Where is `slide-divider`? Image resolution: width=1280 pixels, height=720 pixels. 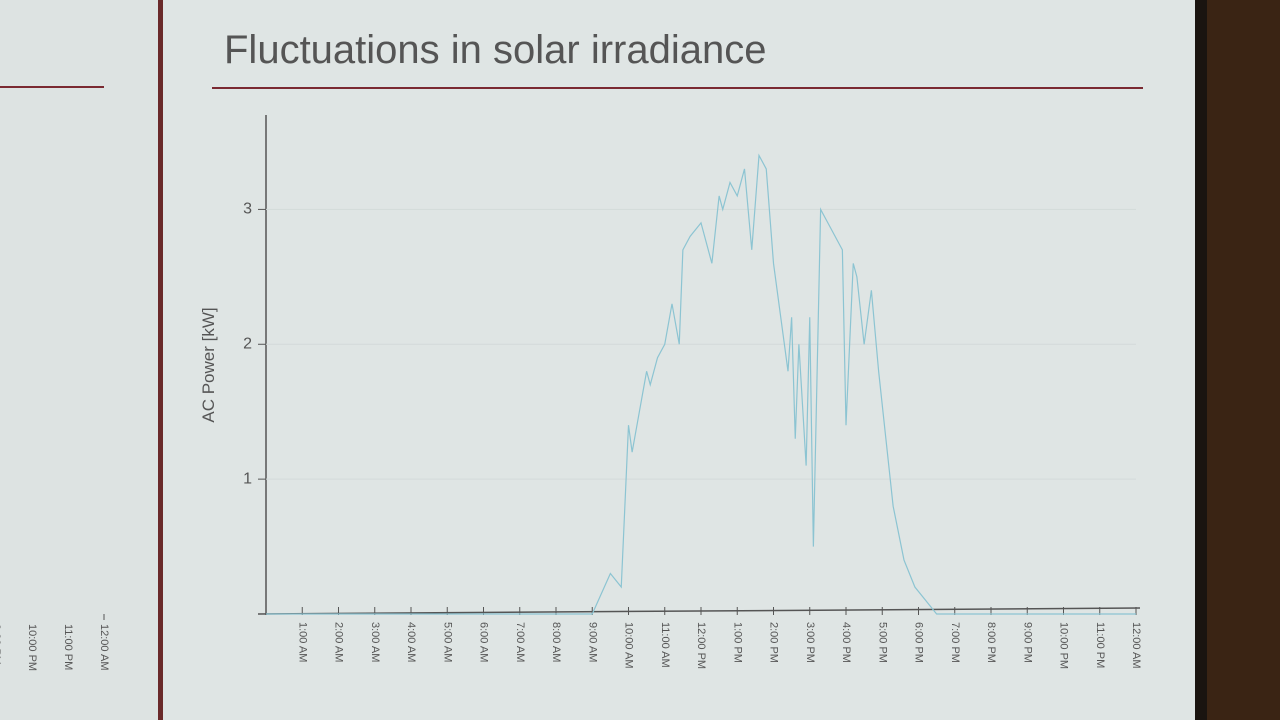 slide-divider is located at coordinates (160, 360).